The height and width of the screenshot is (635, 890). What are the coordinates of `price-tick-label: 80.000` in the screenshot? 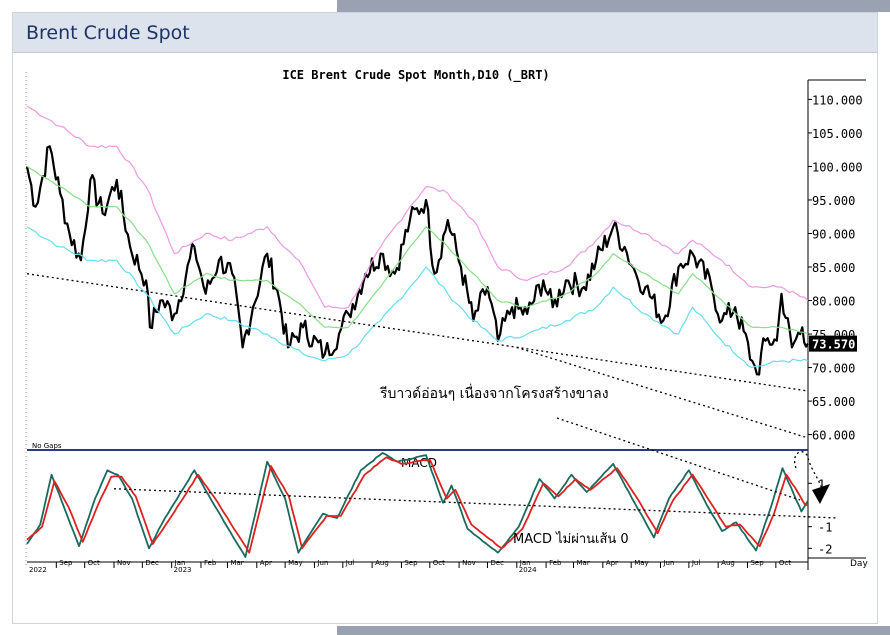 It's located at (833, 302).